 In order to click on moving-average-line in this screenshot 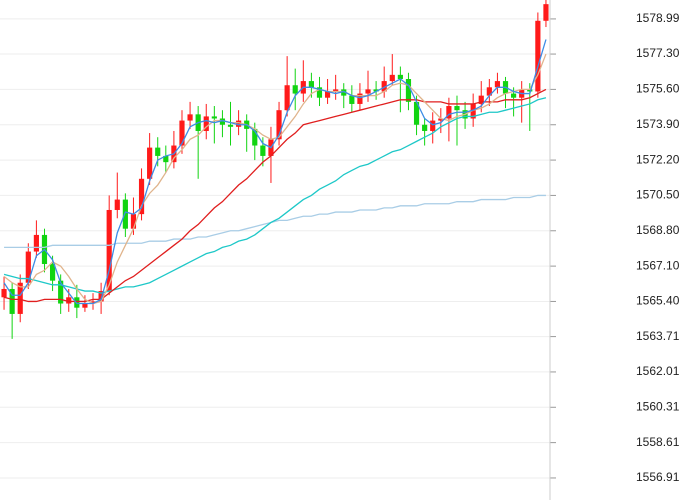, I will do `click(275, 221)`.